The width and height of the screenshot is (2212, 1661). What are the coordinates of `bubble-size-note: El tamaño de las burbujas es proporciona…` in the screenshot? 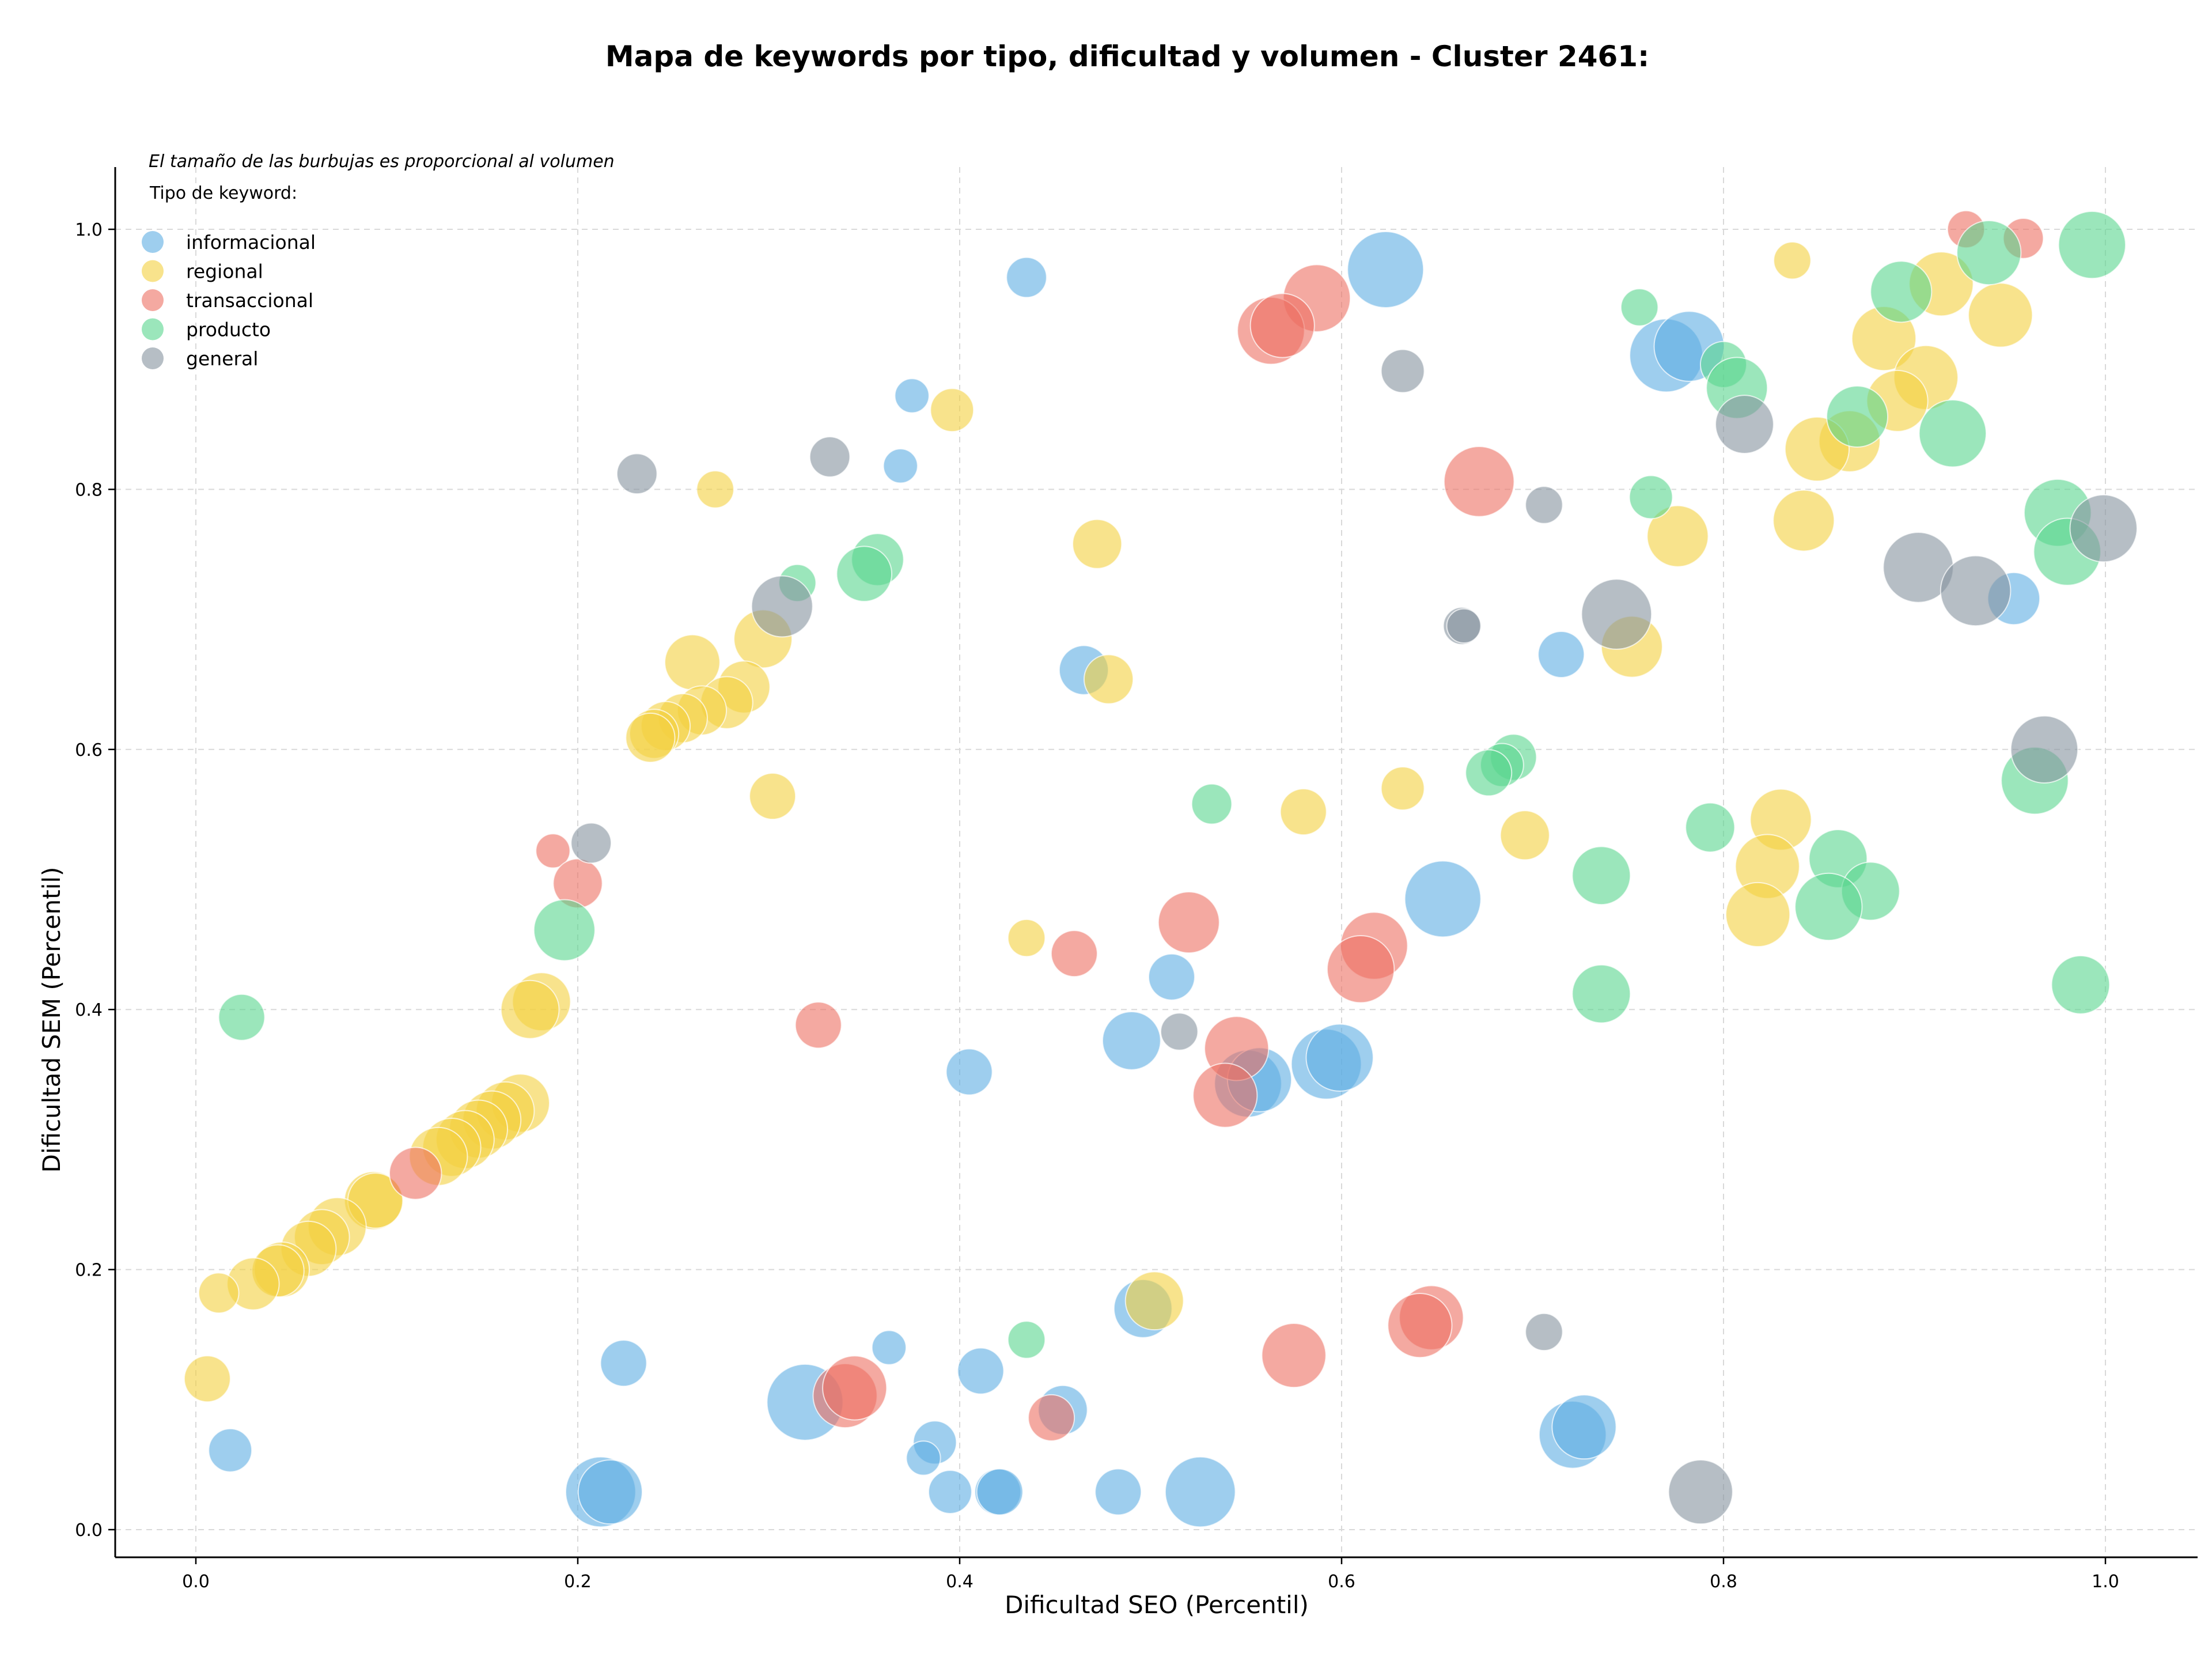 It's located at (382, 162).